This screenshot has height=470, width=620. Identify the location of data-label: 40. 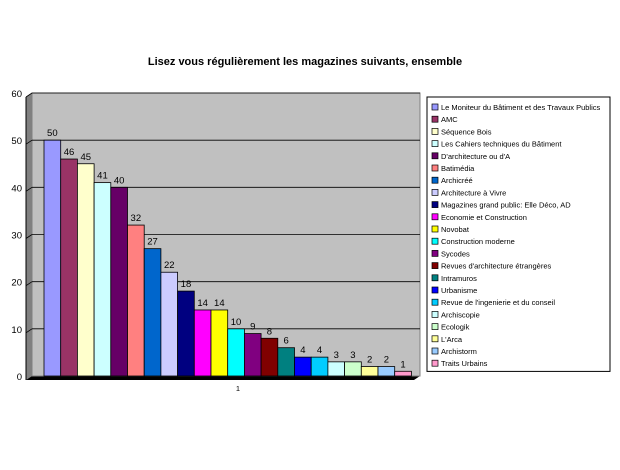
(119, 180).